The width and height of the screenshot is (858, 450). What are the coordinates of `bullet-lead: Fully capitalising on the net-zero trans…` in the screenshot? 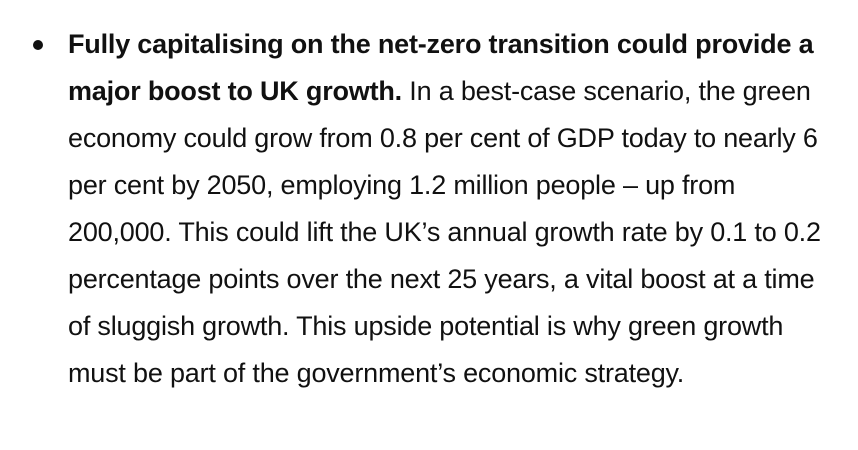 It's located at (441, 67).